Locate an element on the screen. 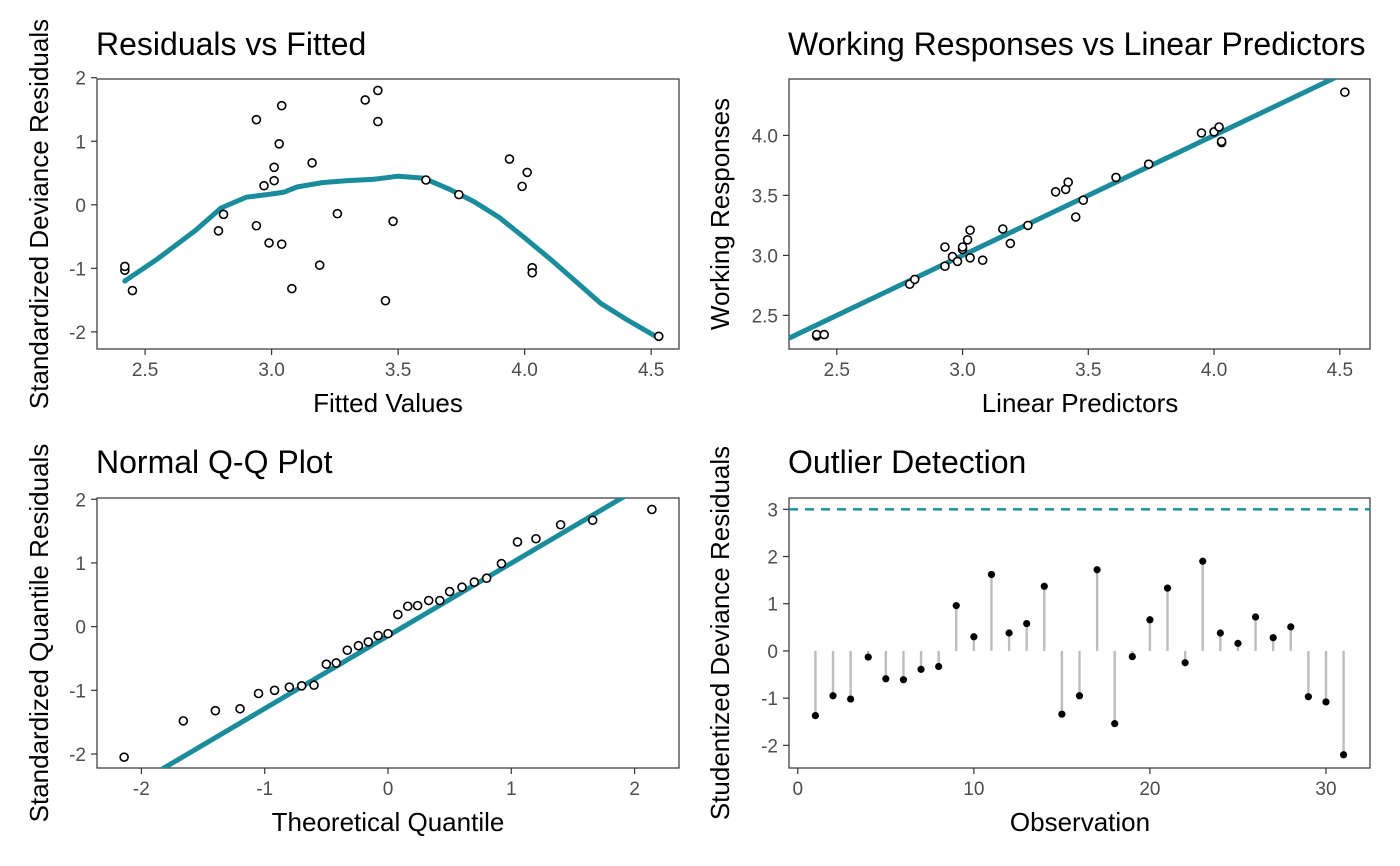 The image size is (1400, 866). x-tick-label: 1 is located at coordinates (511, 789).